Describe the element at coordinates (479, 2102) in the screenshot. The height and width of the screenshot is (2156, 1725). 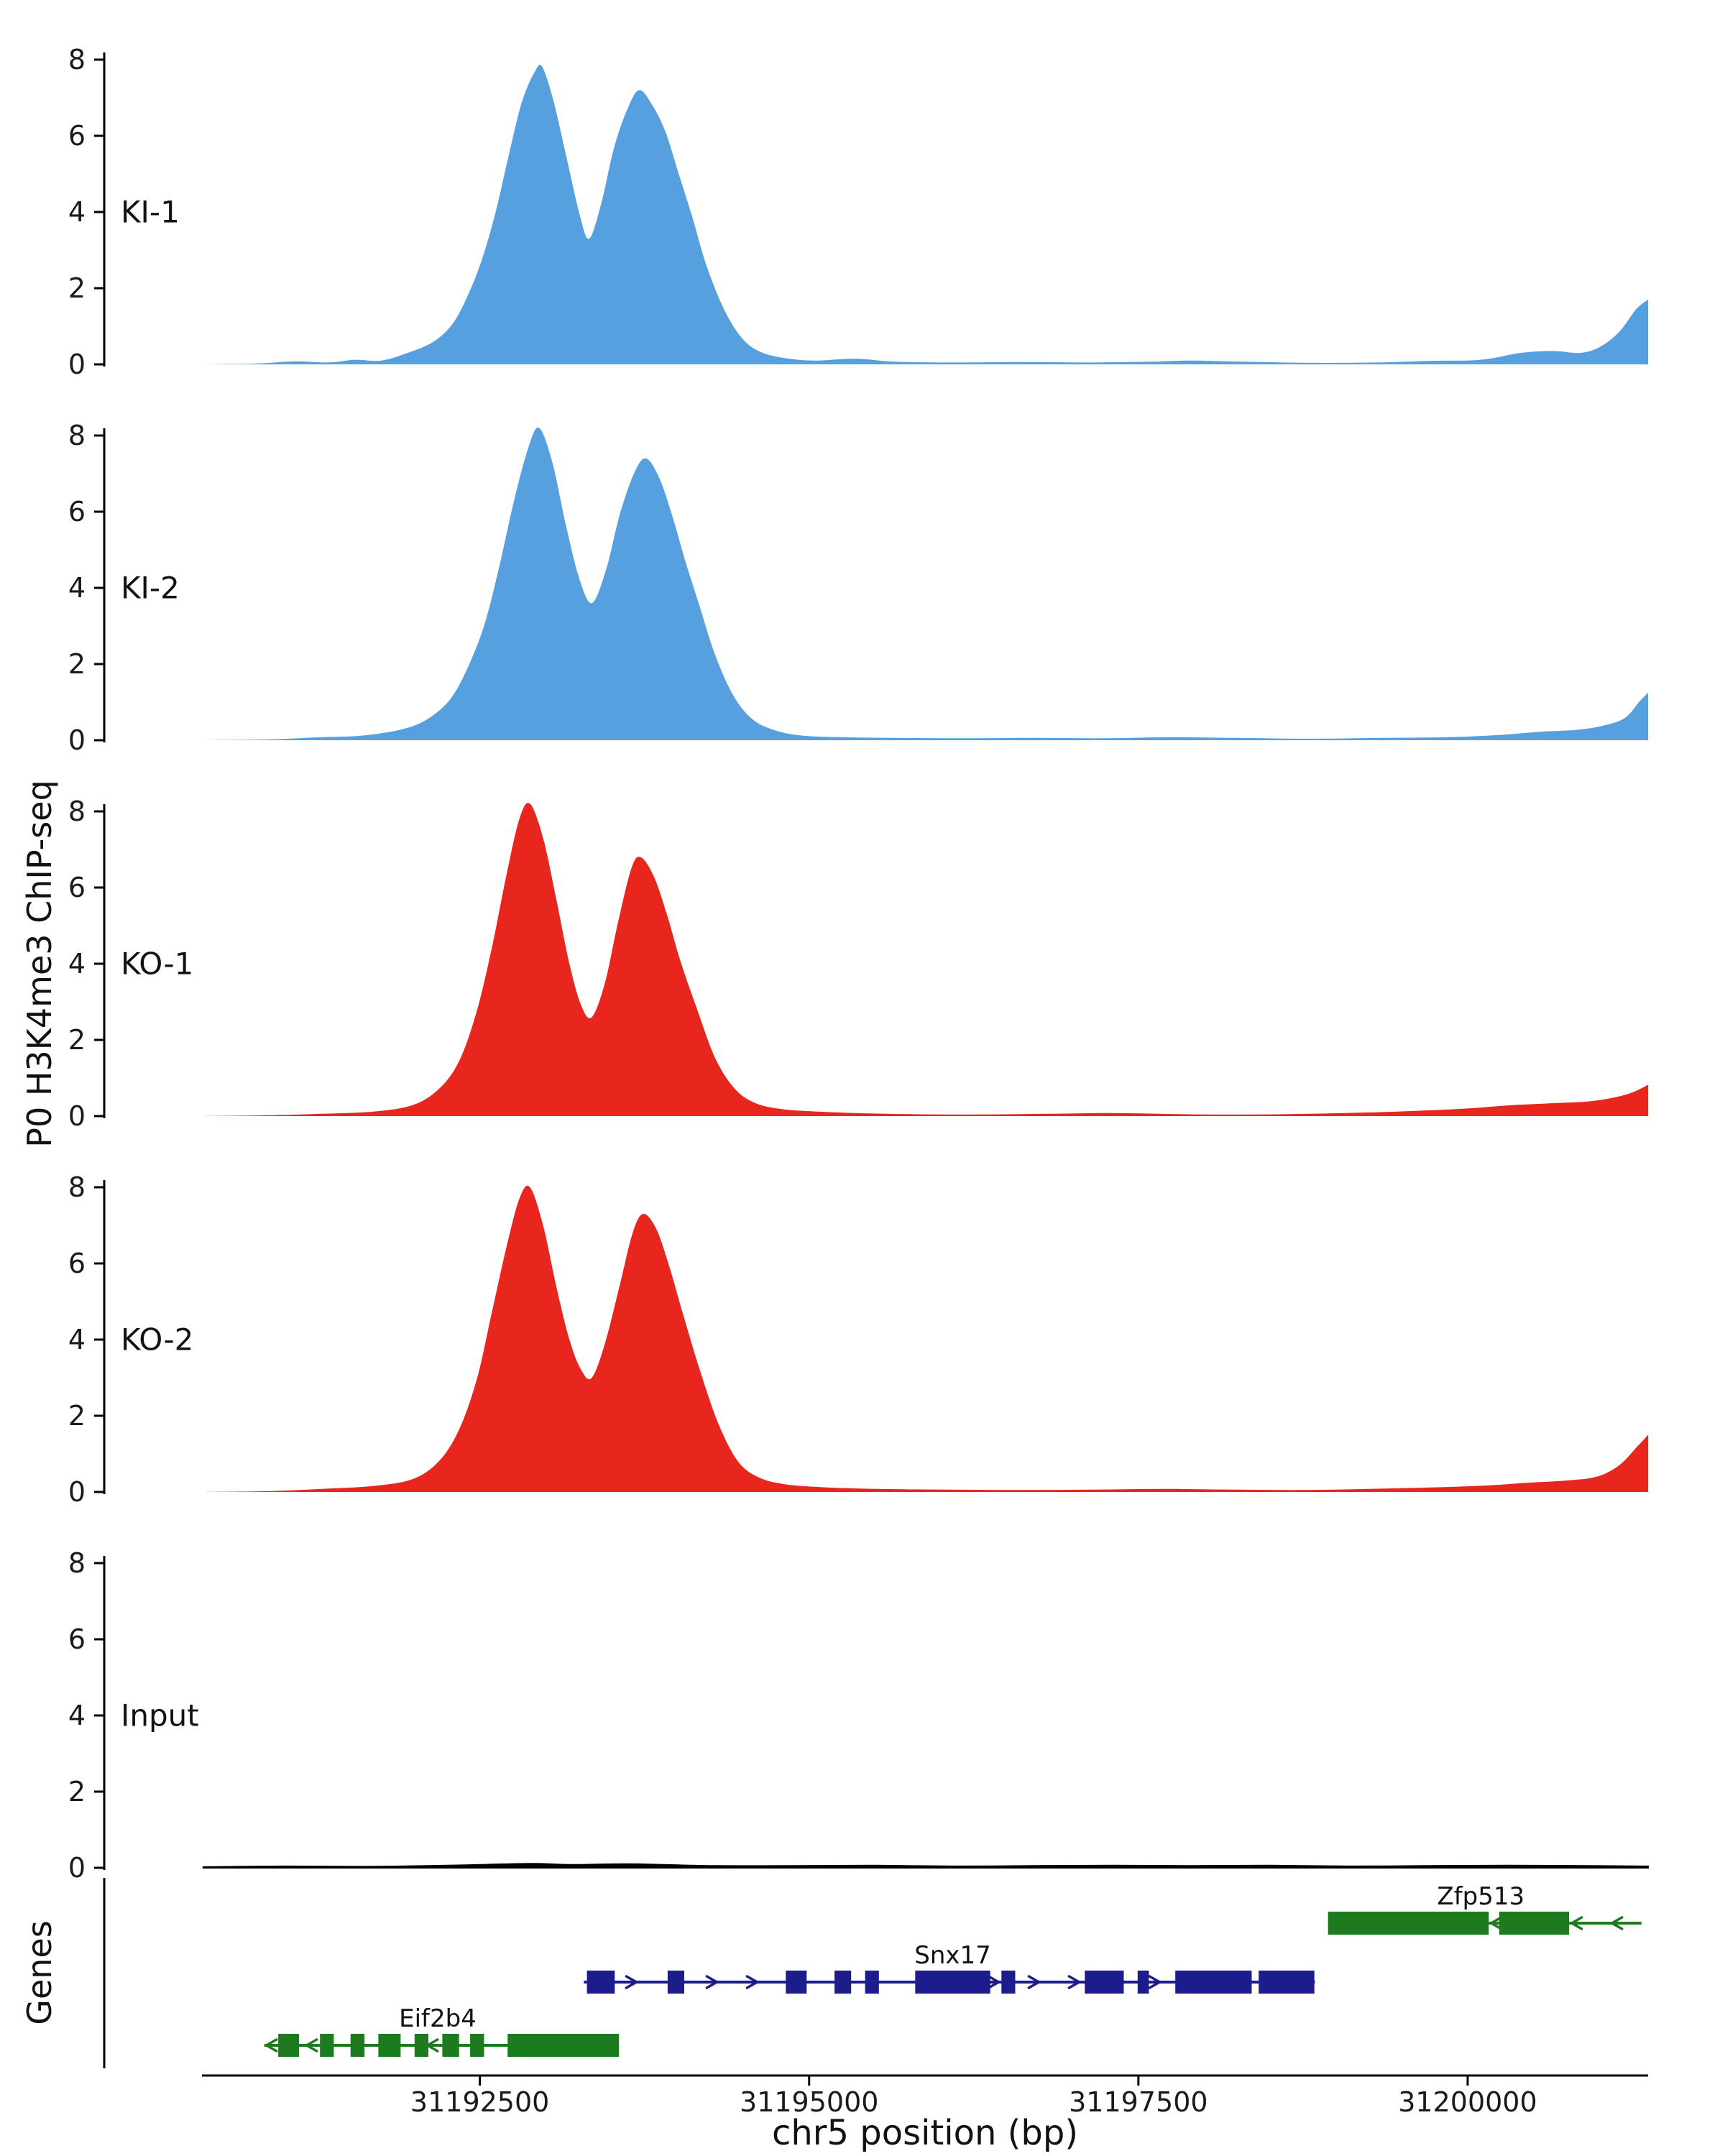
I see `svg-text: 31192500` at that location.